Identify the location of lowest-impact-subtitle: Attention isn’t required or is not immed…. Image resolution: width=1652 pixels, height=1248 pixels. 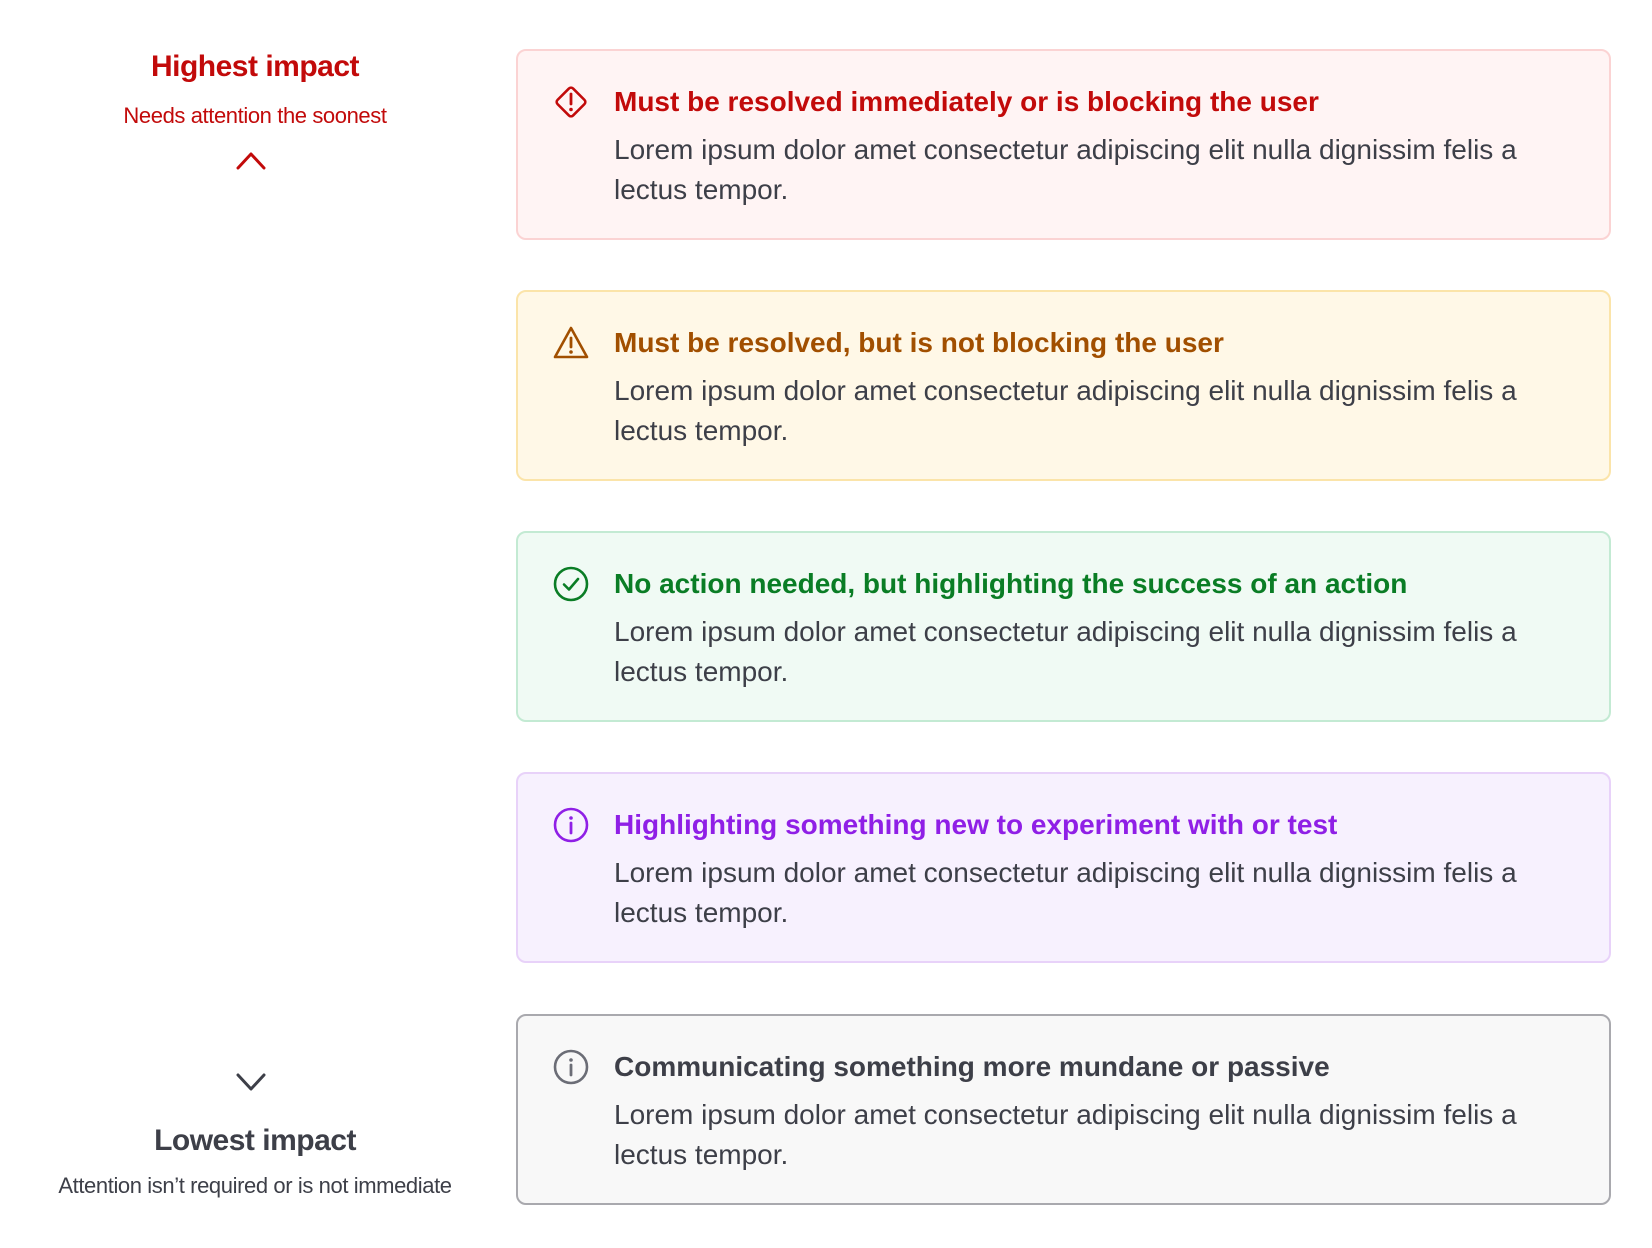
(255, 1185).